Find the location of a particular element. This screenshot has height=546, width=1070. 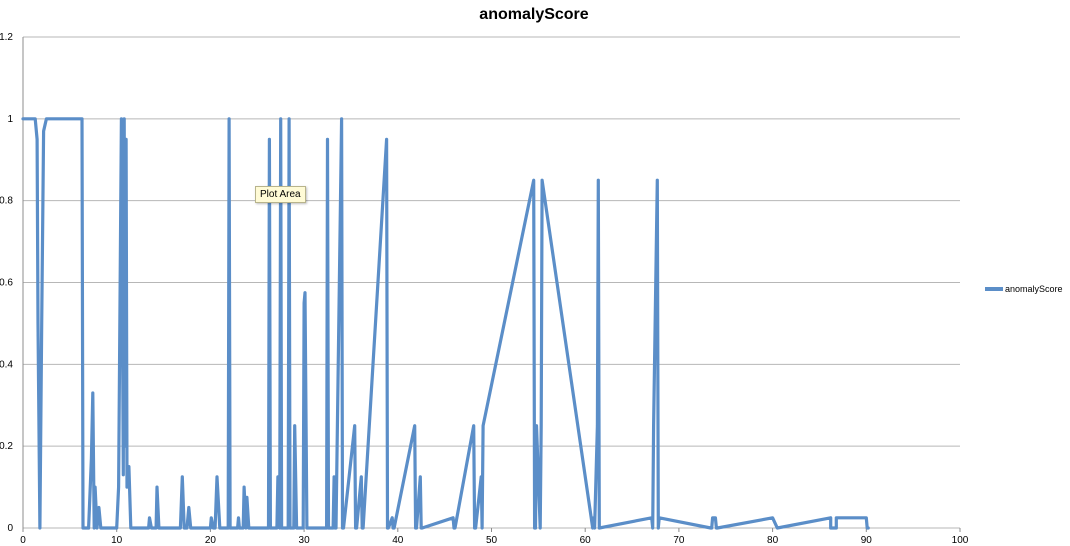

x-tick-label: 30 is located at coordinates (305, 540).